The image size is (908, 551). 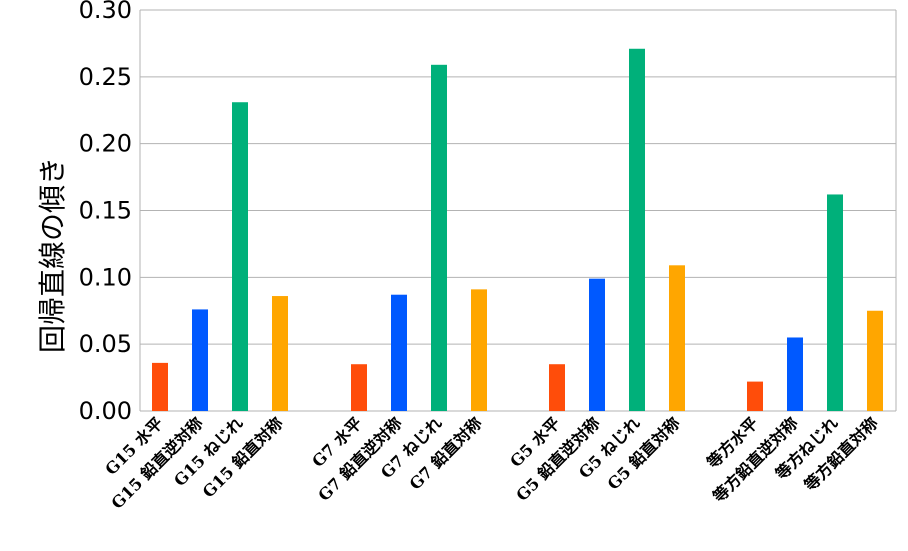 I want to click on y-tick-label: 0.00, so click(x=105, y=411).